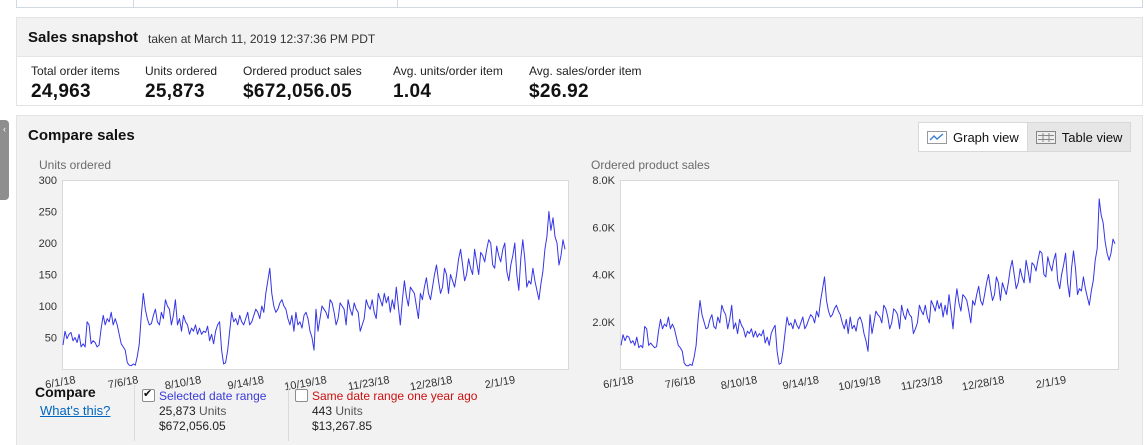 Image resolution: width=1145 pixels, height=445 pixels. Describe the element at coordinates (302, 71) in the screenshot. I see `metric-label: Ordered product sales` at that location.